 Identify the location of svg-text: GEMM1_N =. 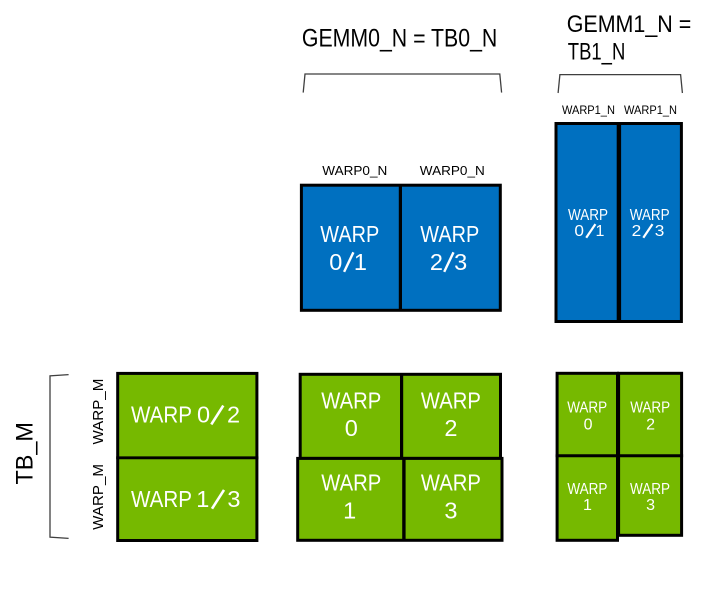
(629, 24).